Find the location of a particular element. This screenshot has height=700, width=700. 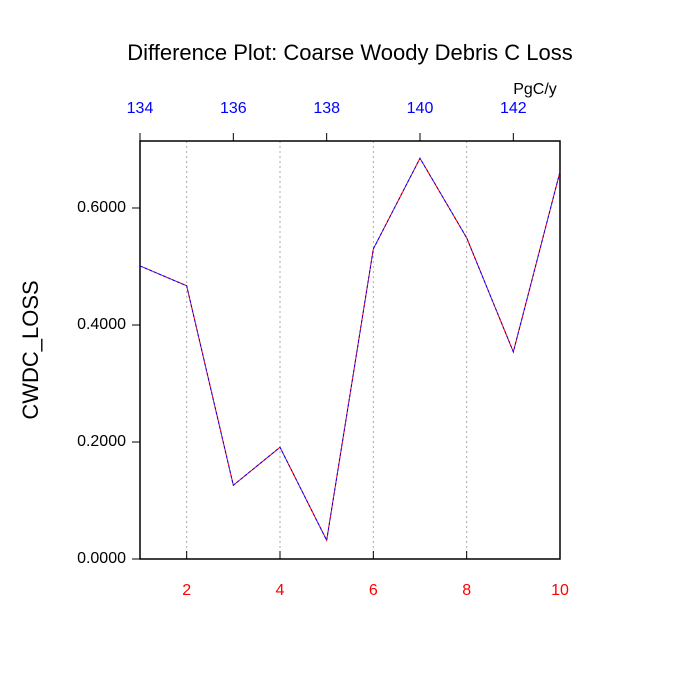

x2-tick-label: 138 is located at coordinates (326, 108).